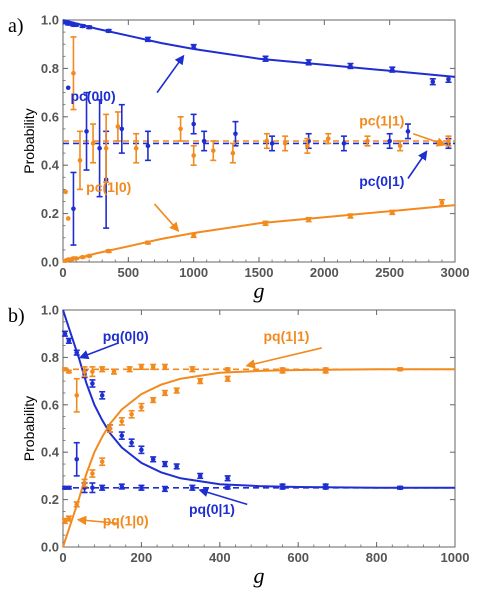 This screenshot has height=610, width=480. Describe the element at coordinates (50, 165) in the screenshot. I see `y-tick-label: 0.4` at that location.